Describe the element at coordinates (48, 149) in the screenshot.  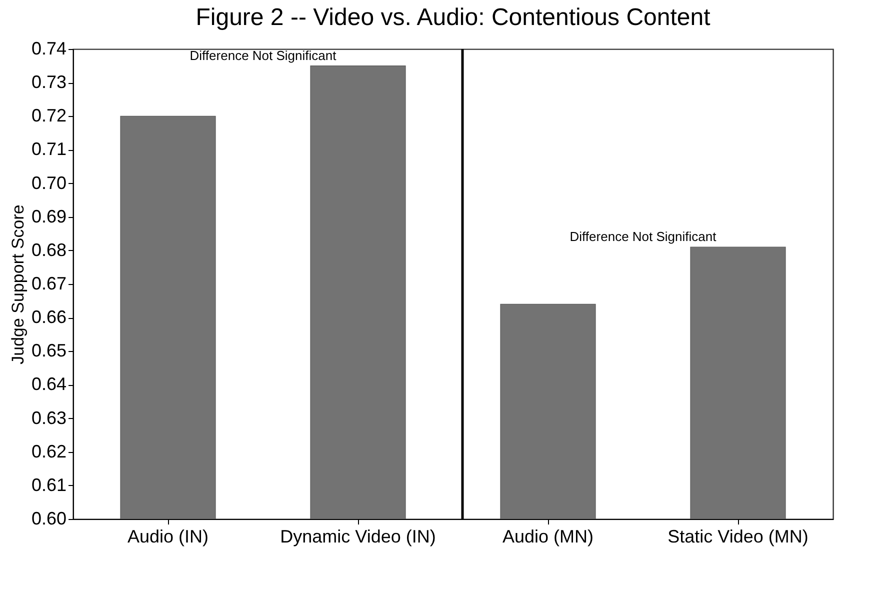
I see `y-tick-label: 0.71` at that location.